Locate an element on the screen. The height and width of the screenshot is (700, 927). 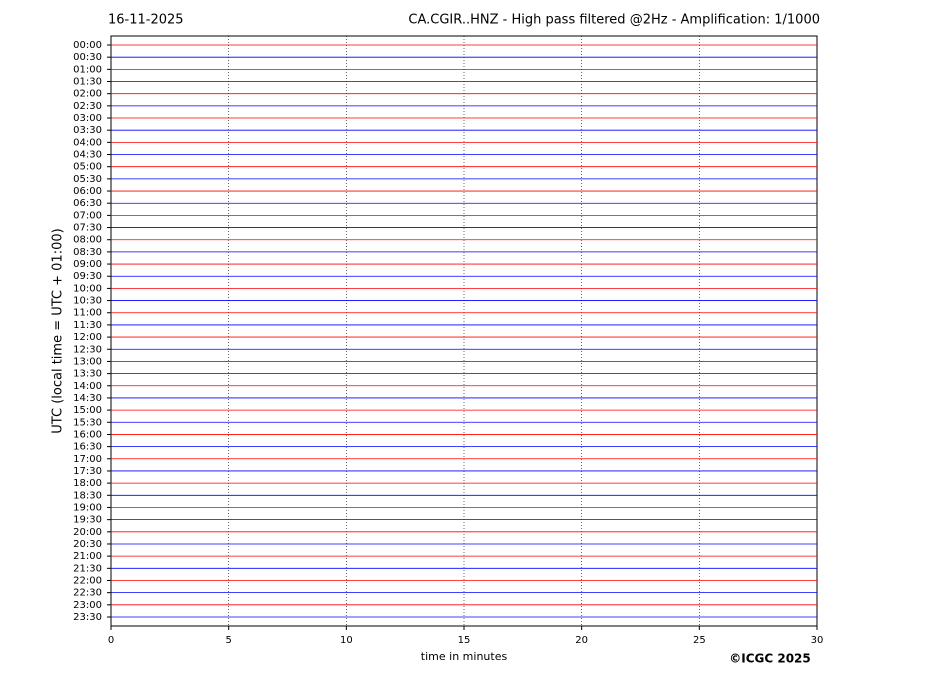
y-tick-label: 17:30 is located at coordinates (87, 471).